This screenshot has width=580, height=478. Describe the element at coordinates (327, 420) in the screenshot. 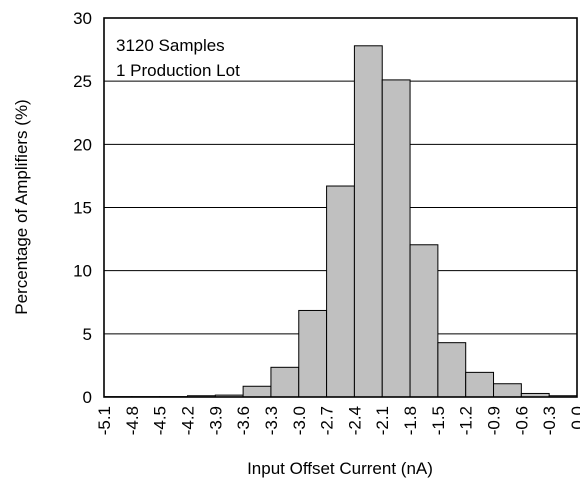

I see `x-tick-label: -2.7` at that location.